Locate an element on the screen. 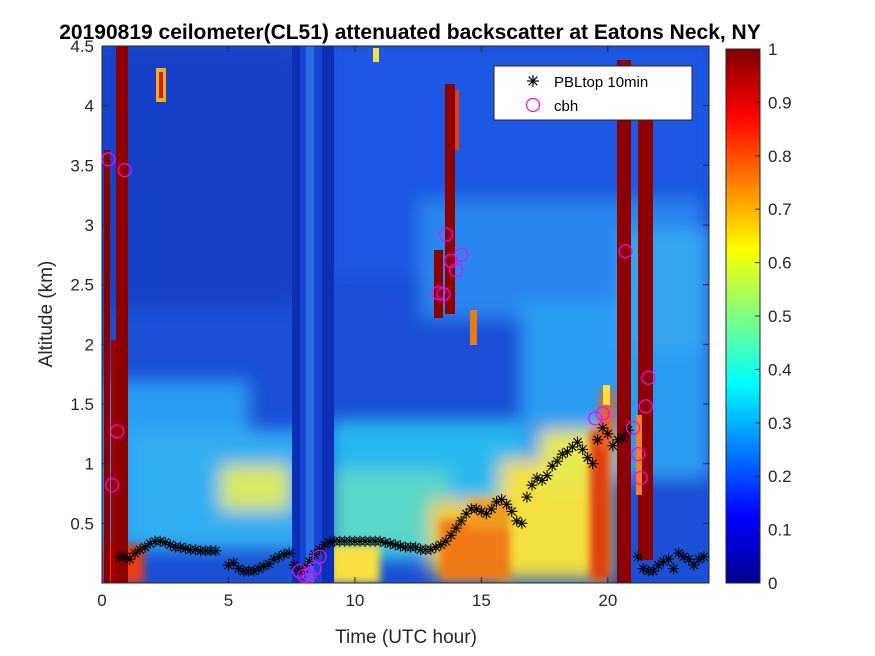  x-tick-label: 0 is located at coordinates (101, 600).